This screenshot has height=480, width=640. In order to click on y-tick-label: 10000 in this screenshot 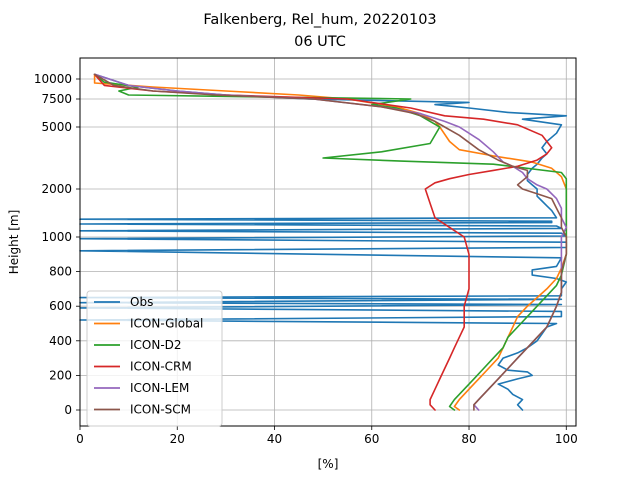, I will do `click(53, 79)`.